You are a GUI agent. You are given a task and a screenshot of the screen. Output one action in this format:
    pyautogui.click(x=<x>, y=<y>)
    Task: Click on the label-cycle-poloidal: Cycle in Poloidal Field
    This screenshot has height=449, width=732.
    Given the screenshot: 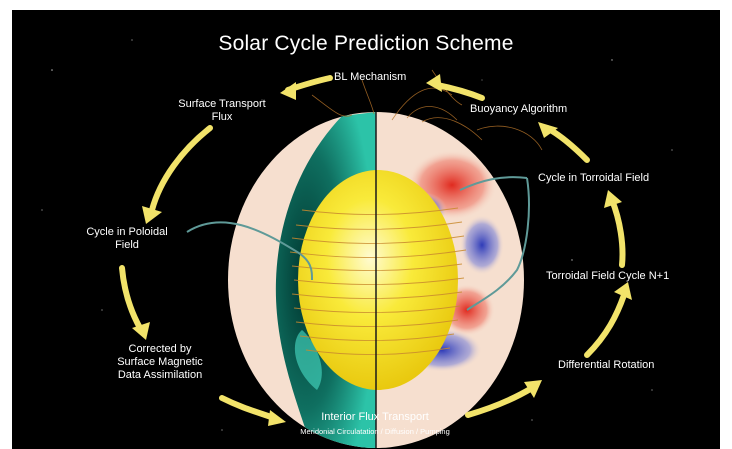 What is the action you would take?
    pyautogui.click(x=127, y=239)
    